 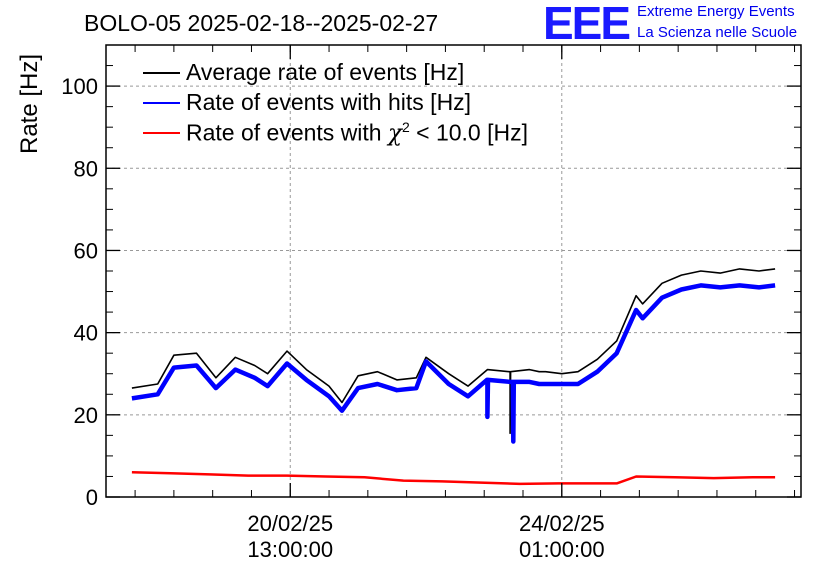 I want to click on legend-entry-average: Average rate of events [Hz], so click(x=325, y=72).